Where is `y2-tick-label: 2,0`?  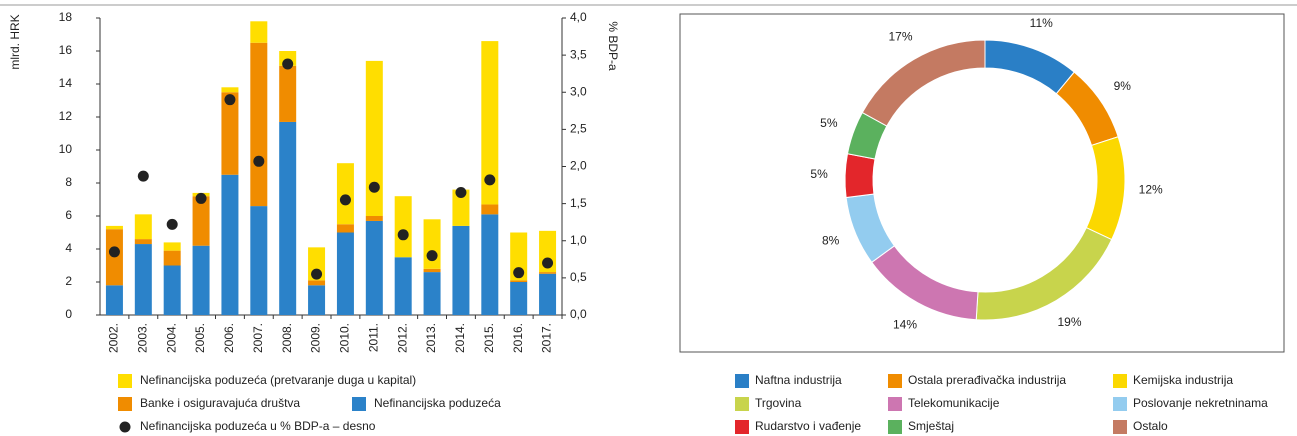
y2-tick-label: 2,0 is located at coordinates (578, 166).